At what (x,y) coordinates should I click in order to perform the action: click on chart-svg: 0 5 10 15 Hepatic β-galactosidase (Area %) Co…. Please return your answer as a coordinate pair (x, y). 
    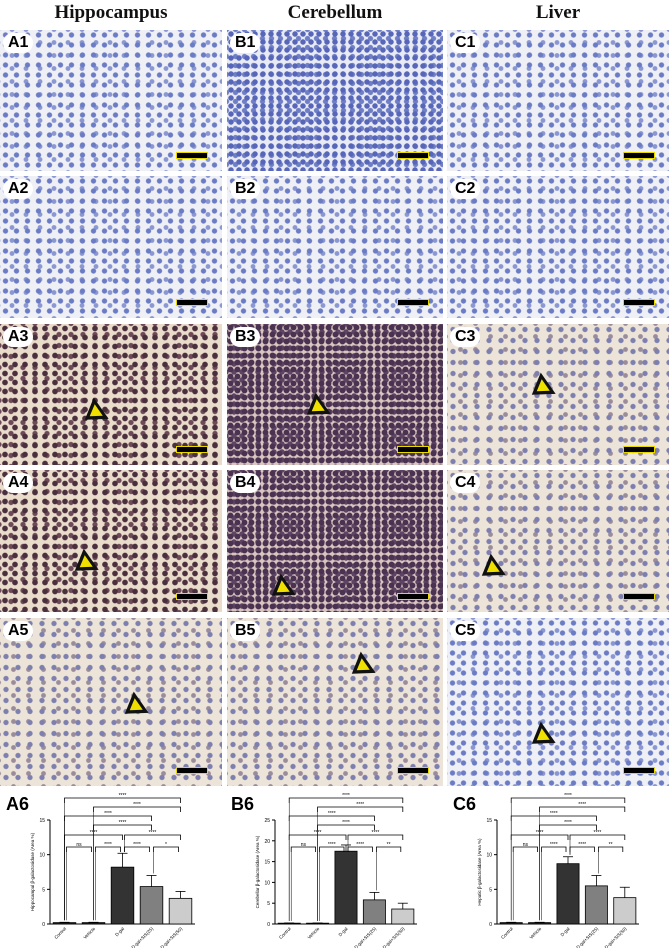
    Looking at the image, I should click on (558, 870).